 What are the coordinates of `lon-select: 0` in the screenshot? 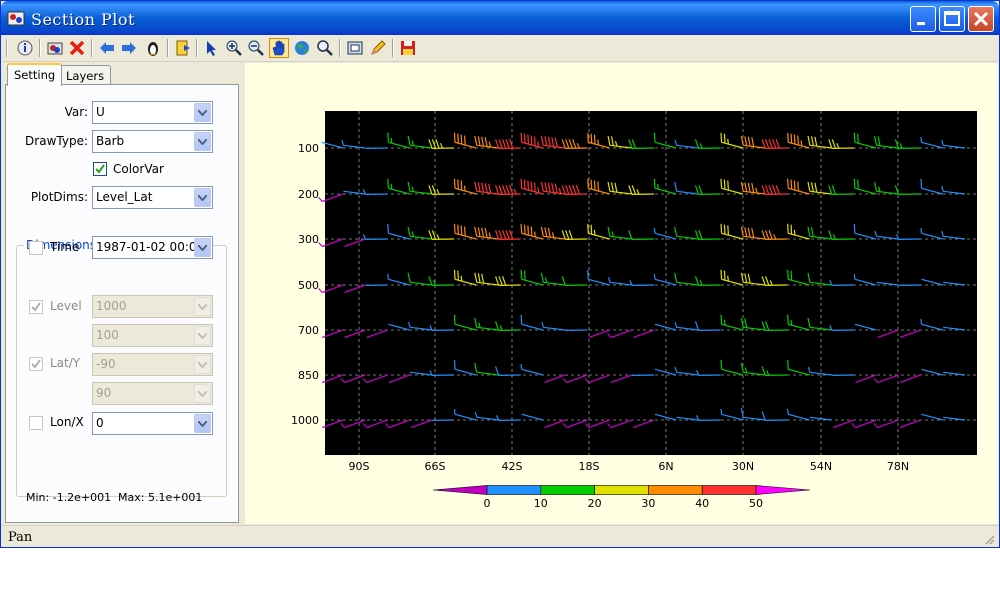 It's located at (152, 423).